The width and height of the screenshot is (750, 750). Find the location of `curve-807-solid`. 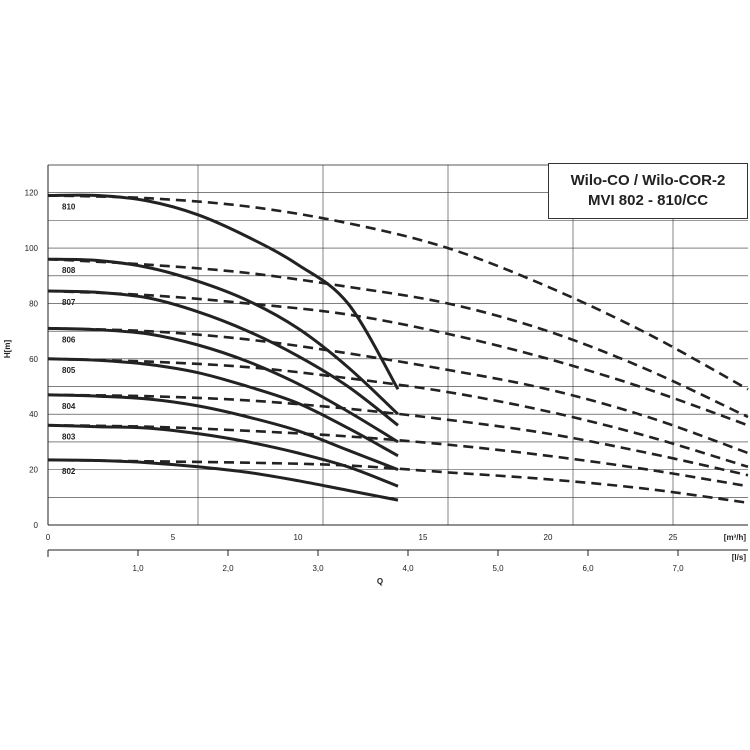

curve-807-solid is located at coordinates (223, 358).